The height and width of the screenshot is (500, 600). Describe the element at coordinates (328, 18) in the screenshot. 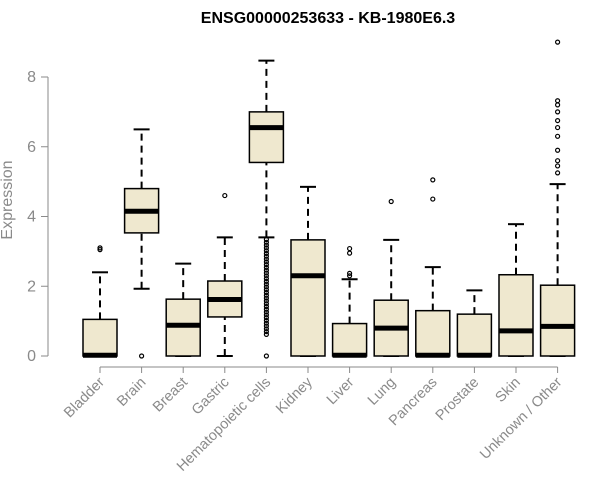

I see `chart-title: ENSG00000253633 - KB-1980E6.3` at that location.